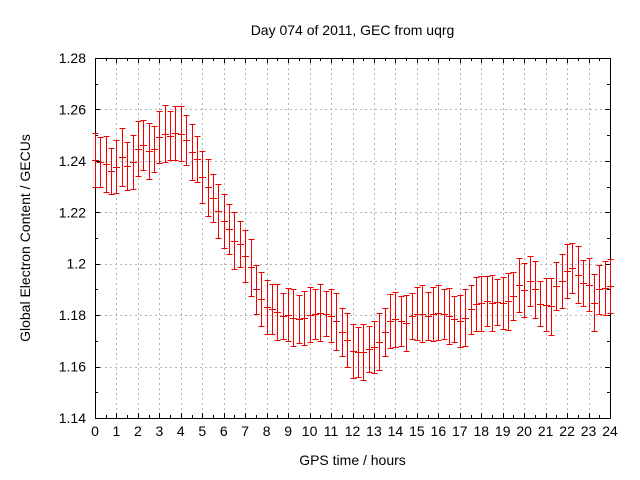  What do you see at coordinates (417, 431) in the screenshot?
I see `x-tick-label: 15` at bounding box center [417, 431].